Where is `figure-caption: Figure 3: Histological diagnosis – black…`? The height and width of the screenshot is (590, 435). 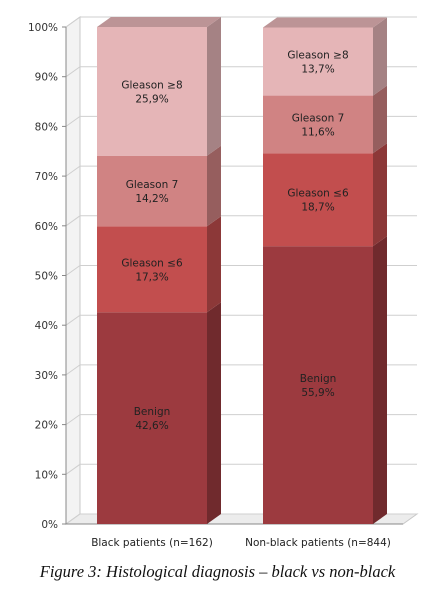
figure-caption: Figure 3: Histological diagnosis – black… is located at coordinates (217, 571).